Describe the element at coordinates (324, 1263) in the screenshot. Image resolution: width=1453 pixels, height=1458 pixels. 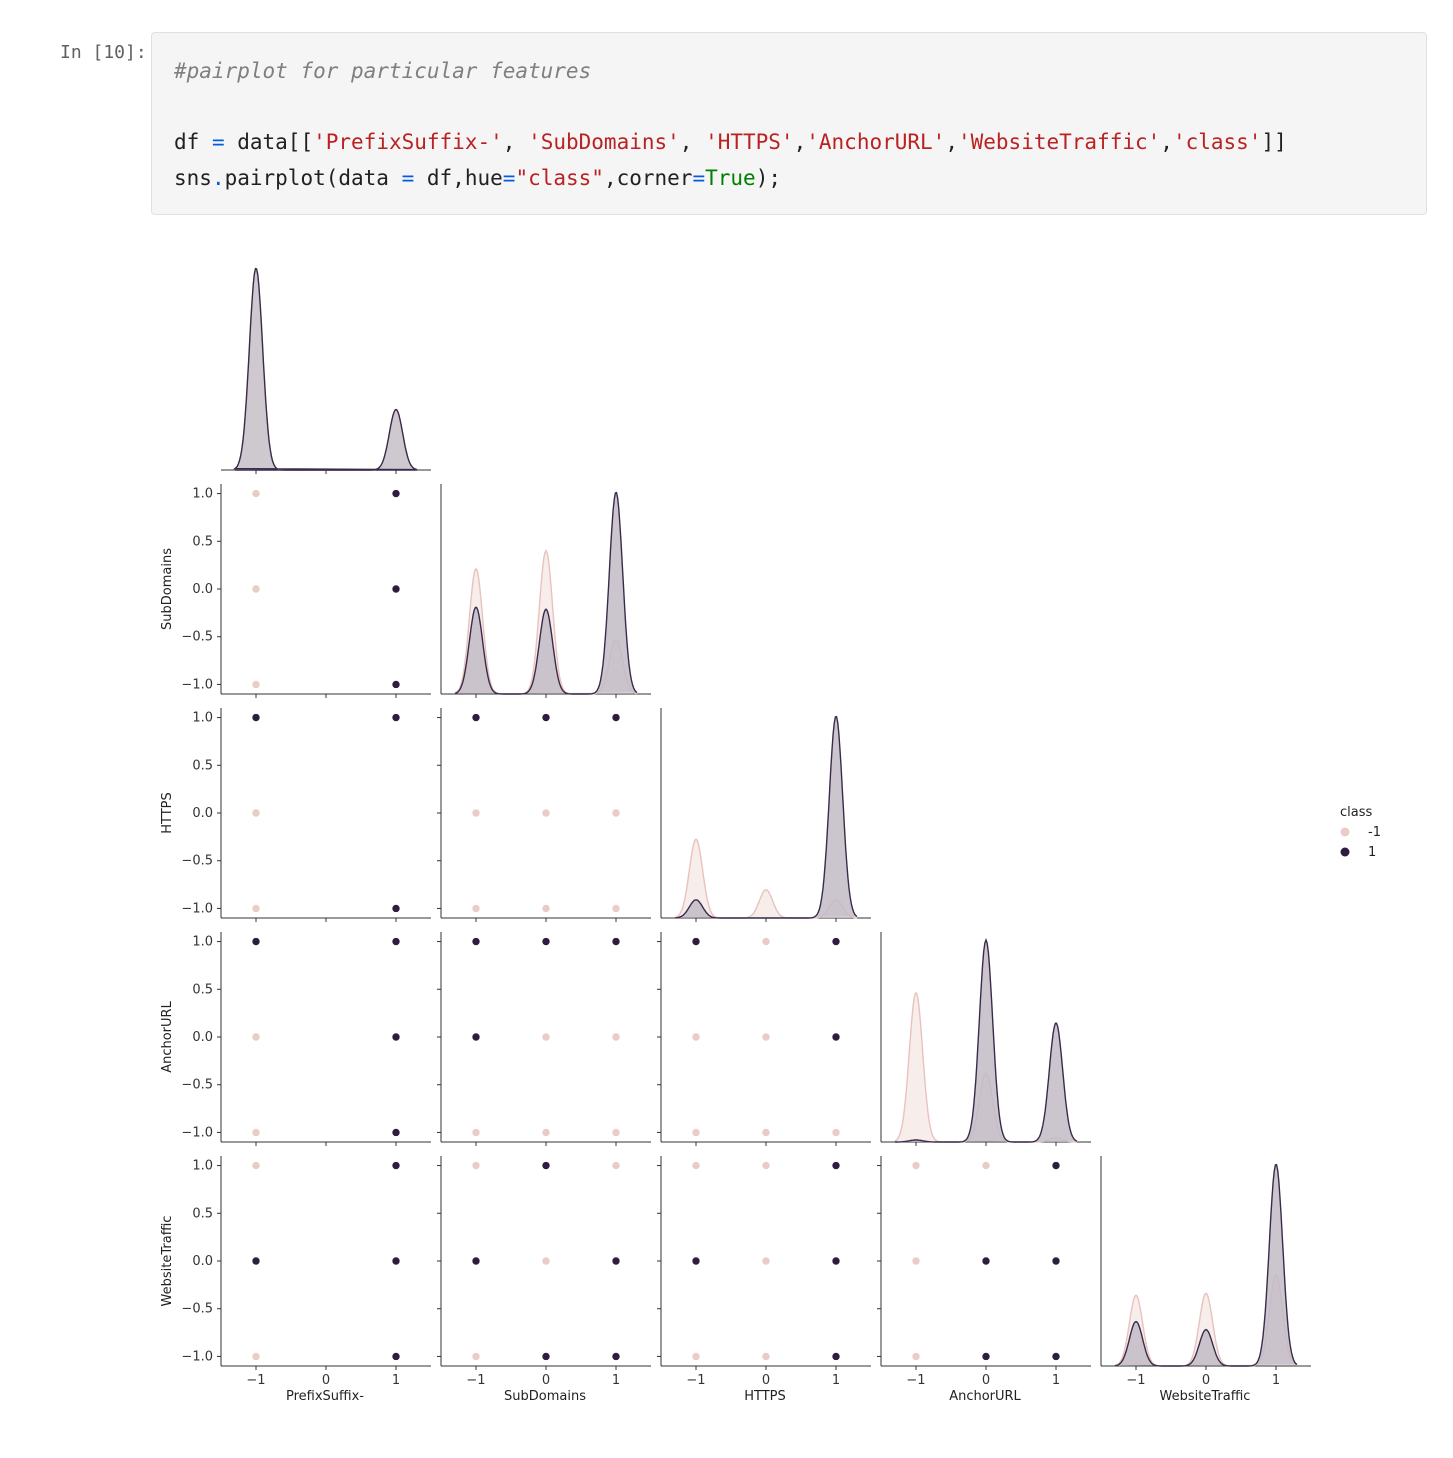
I see `panel-WebsiteTraffic-PrefixSuffix-` at that location.